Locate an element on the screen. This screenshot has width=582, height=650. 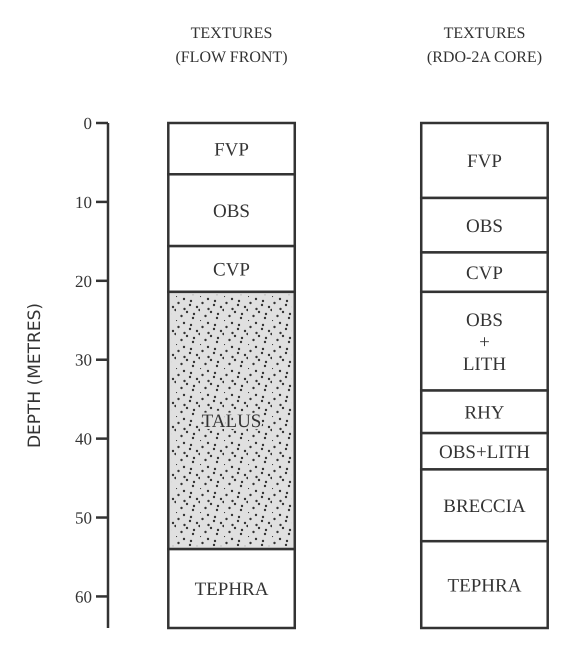
y-tick-label: 10 is located at coordinates (83, 202).